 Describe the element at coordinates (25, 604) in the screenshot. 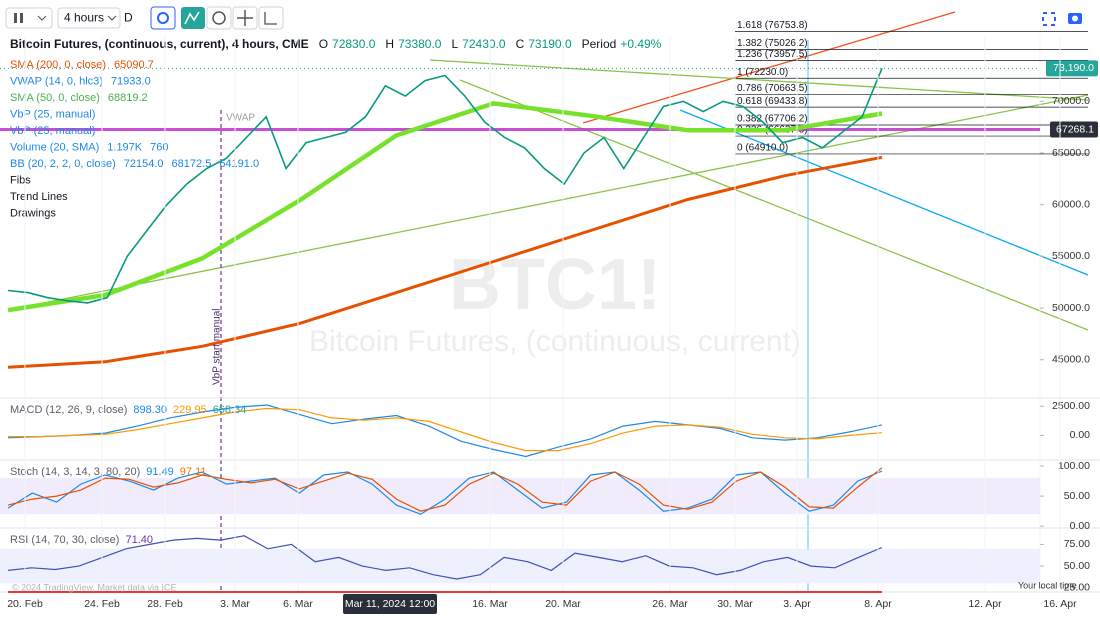

I see `x-tick-label: 20. Feb` at that location.